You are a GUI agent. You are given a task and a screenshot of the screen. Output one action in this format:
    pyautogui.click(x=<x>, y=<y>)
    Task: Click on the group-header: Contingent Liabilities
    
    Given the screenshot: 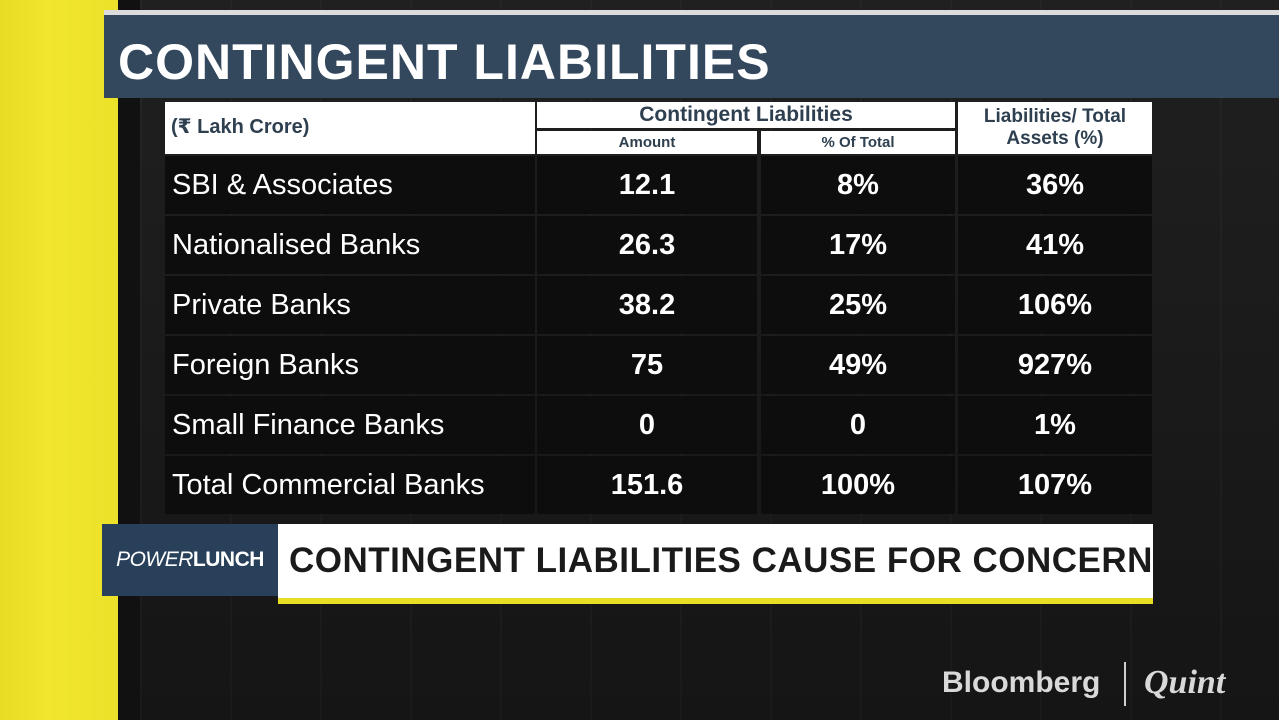 What is the action you would take?
    pyautogui.click(x=746, y=115)
    